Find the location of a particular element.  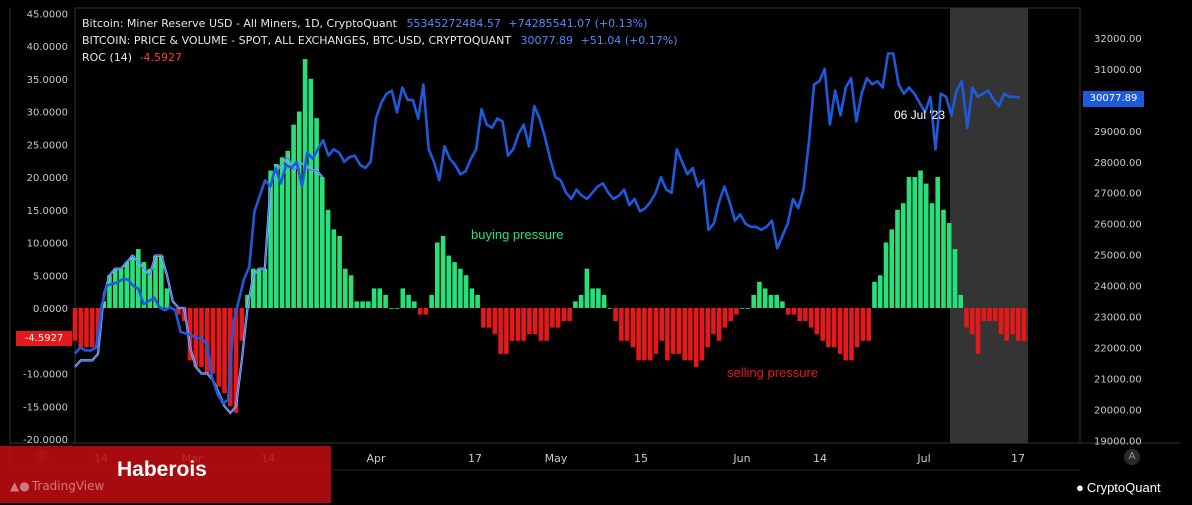

right-tick-label: 23000.00 is located at coordinates (1118, 318).